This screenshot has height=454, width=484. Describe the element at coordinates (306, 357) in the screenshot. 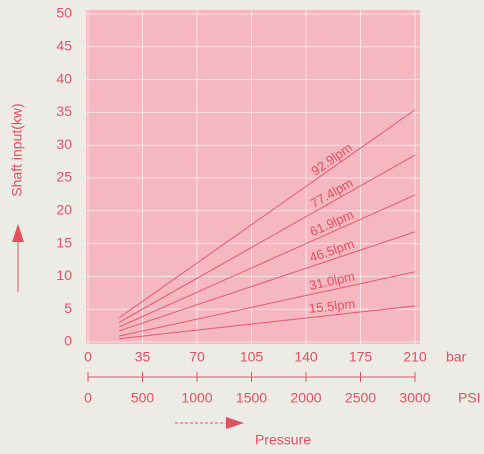

I see `x-tick-label: 140` at that location.